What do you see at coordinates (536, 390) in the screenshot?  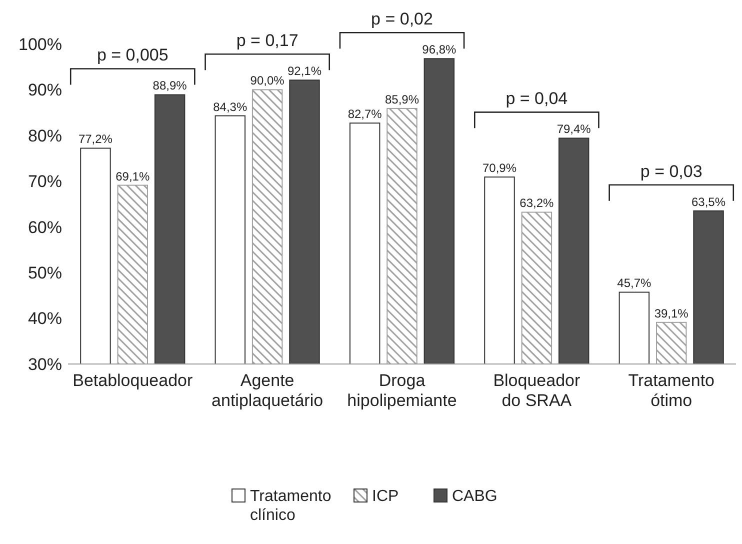 I see `x-tick-label: Bloqueador do SRAA` at bounding box center [536, 390].